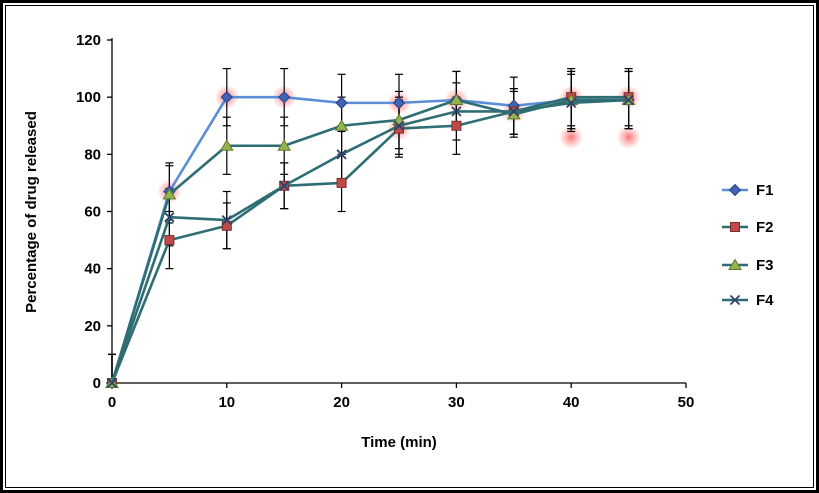 The image size is (819, 493). What do you see at coordinates (92, 326) in the screenshot?
I see `y-tick-label: 20` at bounding box center [92, 326].